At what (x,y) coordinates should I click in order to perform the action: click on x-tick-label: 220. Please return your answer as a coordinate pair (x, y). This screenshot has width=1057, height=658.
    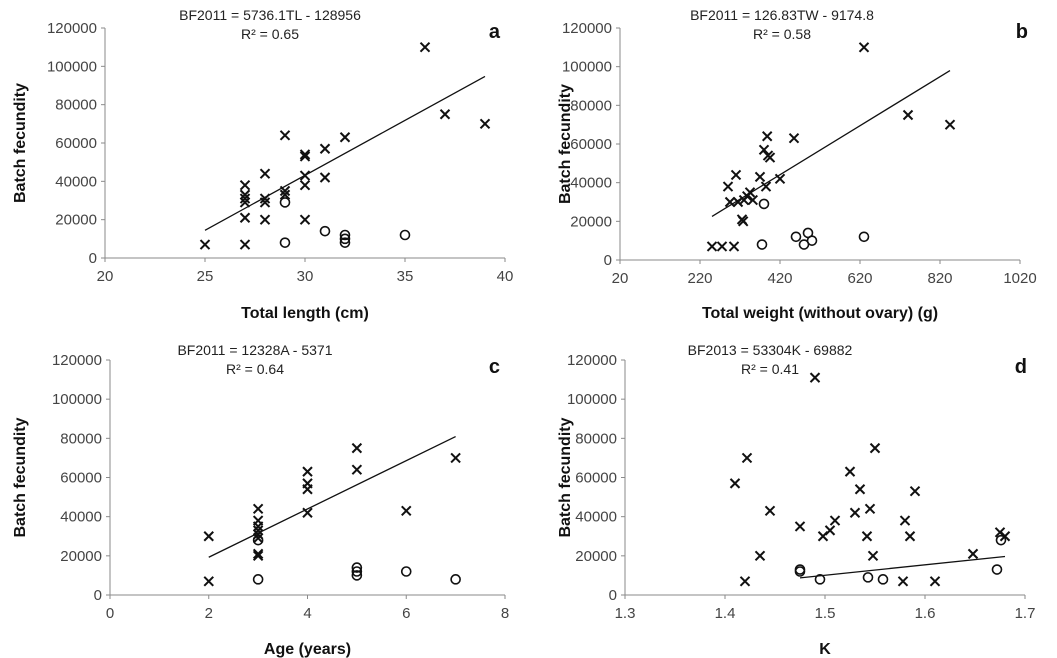
    Looking at the image, I should click on (699, 278).